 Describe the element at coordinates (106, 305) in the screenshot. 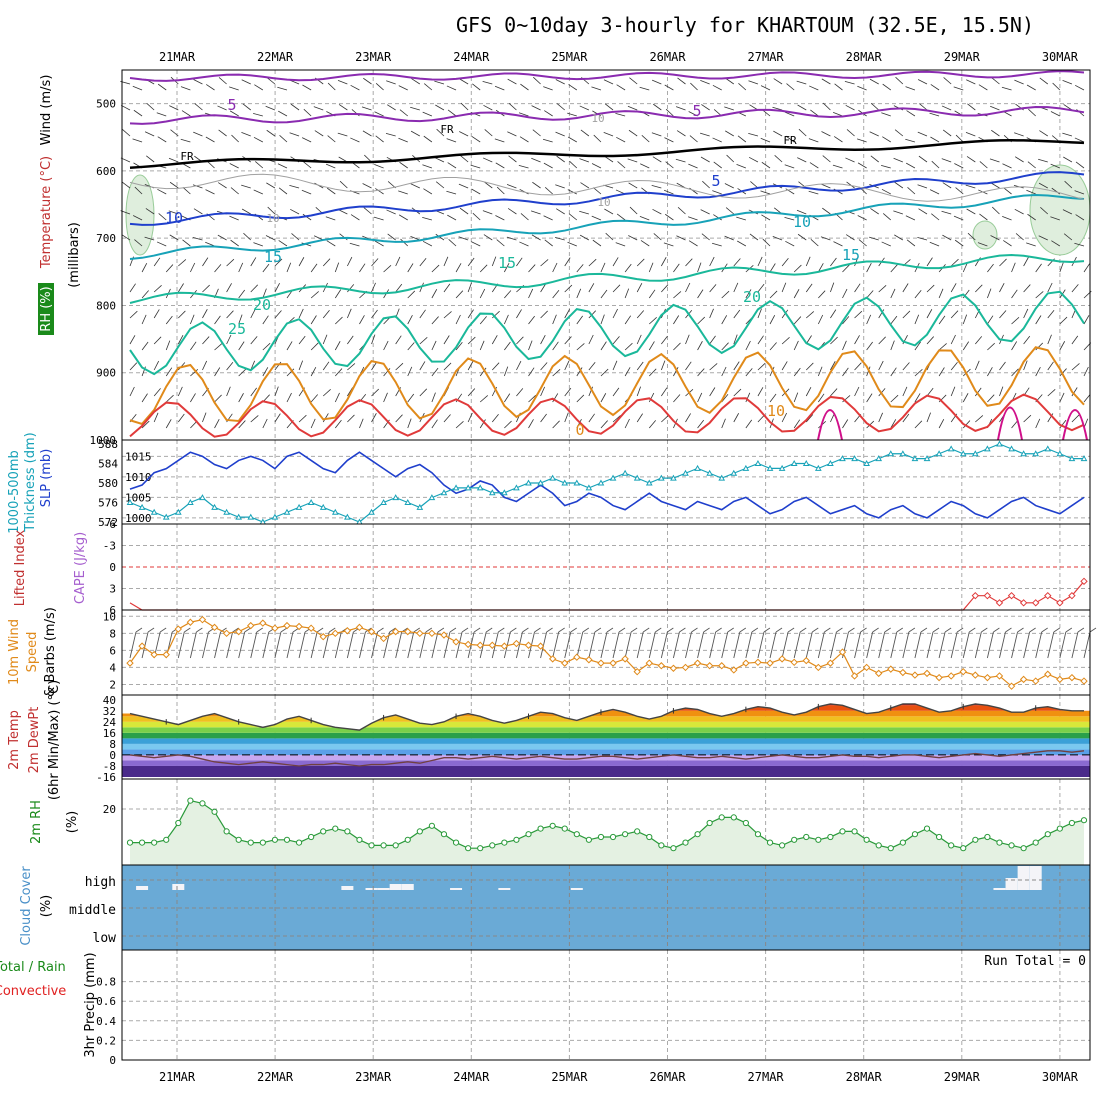

I see `y-tick-label: 800` at that location.